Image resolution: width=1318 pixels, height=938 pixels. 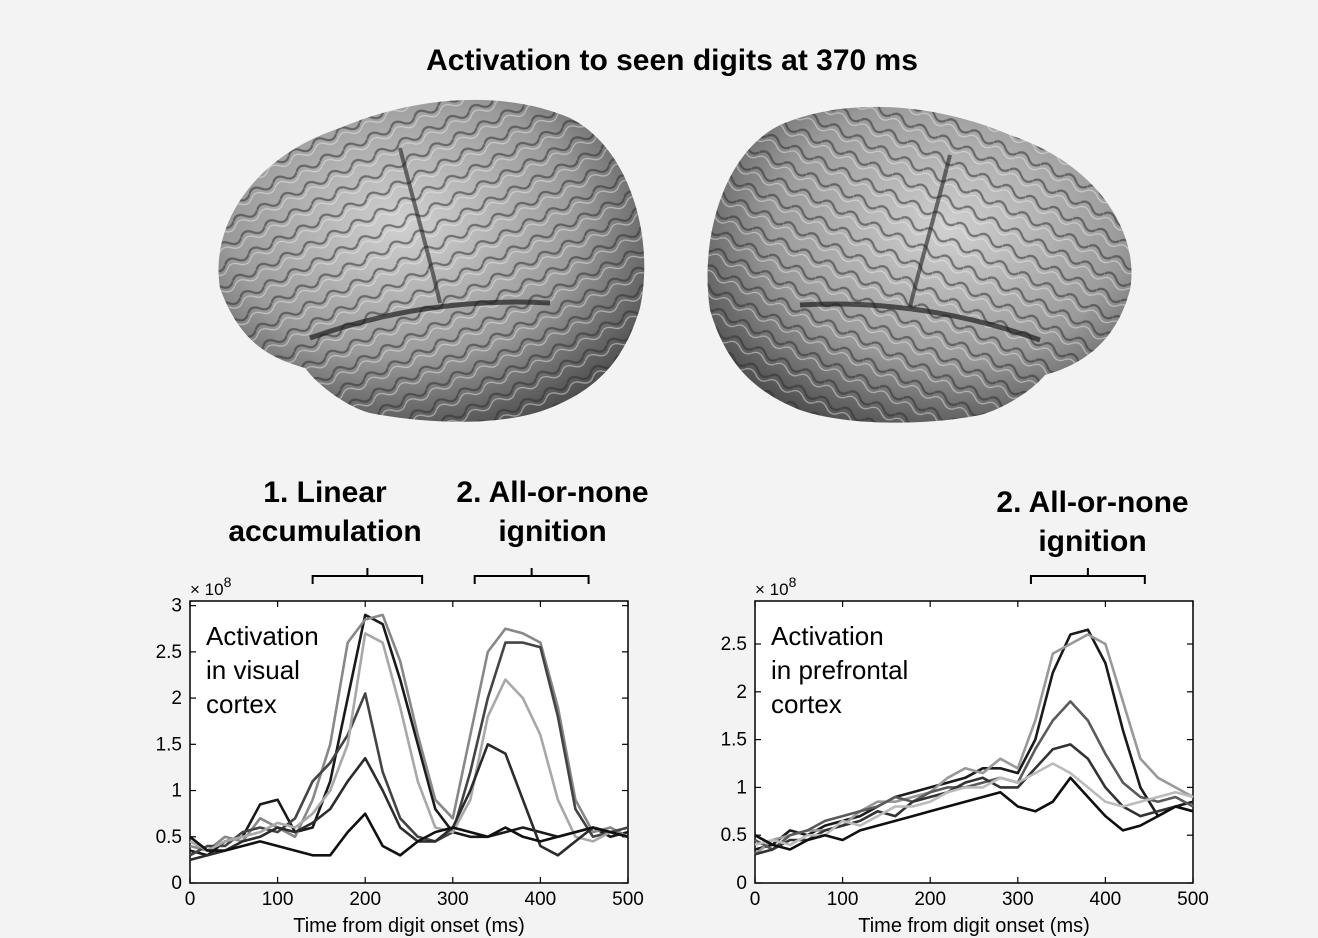 What do you see at coordinates (672, 60) in the screenshot?
I see `figure-title: Activation to seen digits at 370 ms` at bounding box center [672, 60].